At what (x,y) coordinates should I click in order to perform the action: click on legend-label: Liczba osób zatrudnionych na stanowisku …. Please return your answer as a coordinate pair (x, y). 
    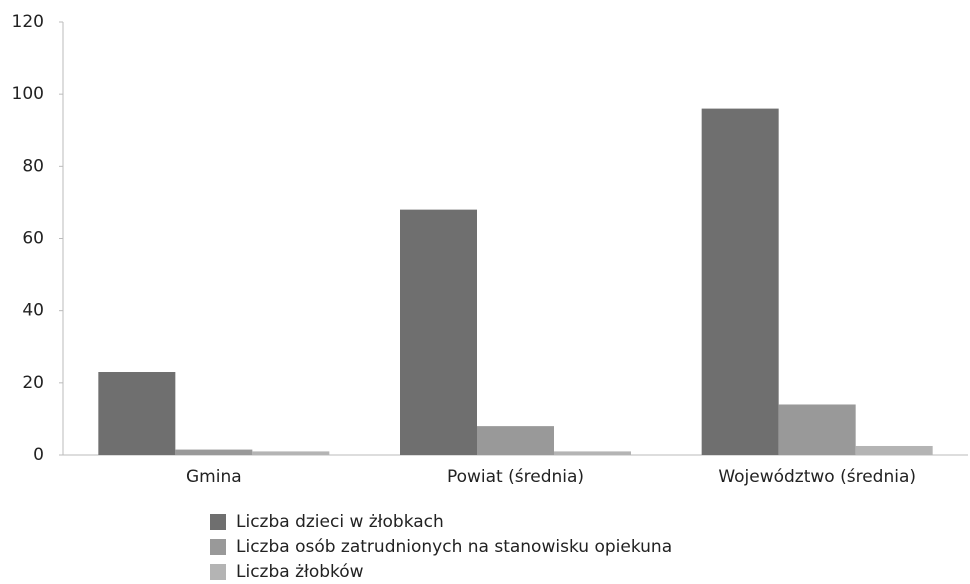
    Looking at the image, I should click on (454, 547).